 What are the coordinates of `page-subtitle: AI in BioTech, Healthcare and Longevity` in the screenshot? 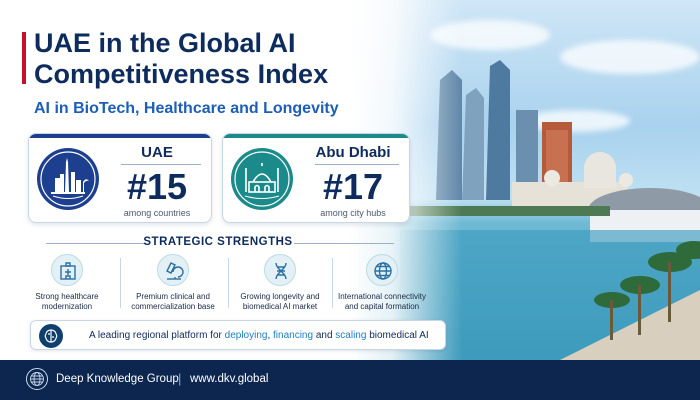 It's located at (186, 108).